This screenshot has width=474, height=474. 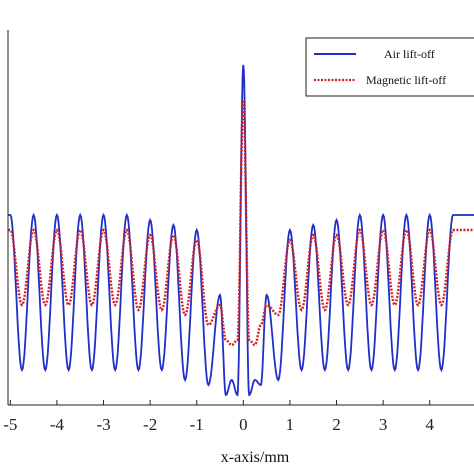 What do you see at coordinates (197, 424) in the screenshot?
I see `x-tick-label: -1` at bounding box center [197, 424].